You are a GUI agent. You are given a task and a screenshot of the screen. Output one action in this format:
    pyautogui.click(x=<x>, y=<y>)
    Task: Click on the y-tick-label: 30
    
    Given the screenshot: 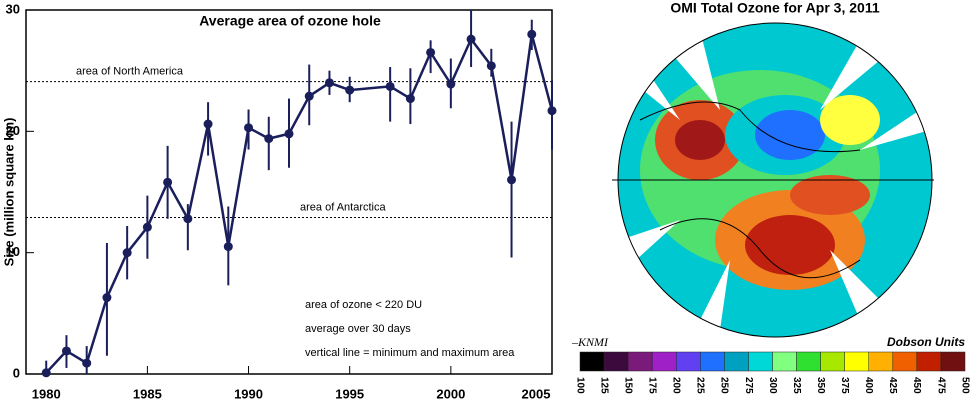 What is the action you would take?
    pyautogui.click(x=13, y=8)
    